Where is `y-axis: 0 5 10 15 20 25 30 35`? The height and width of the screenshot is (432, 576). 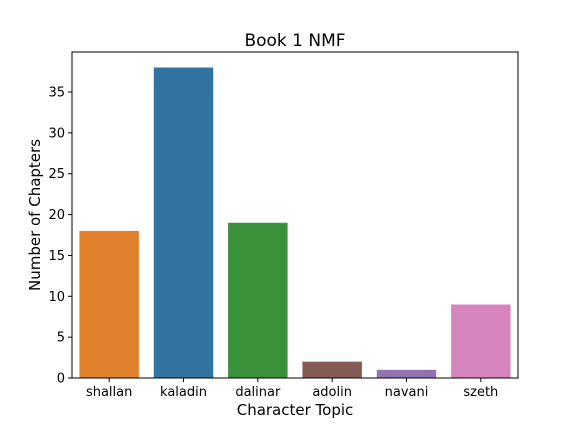
y-axis: 0 5 10 15 20 25 30 35 is located at coordinates (60, 236).